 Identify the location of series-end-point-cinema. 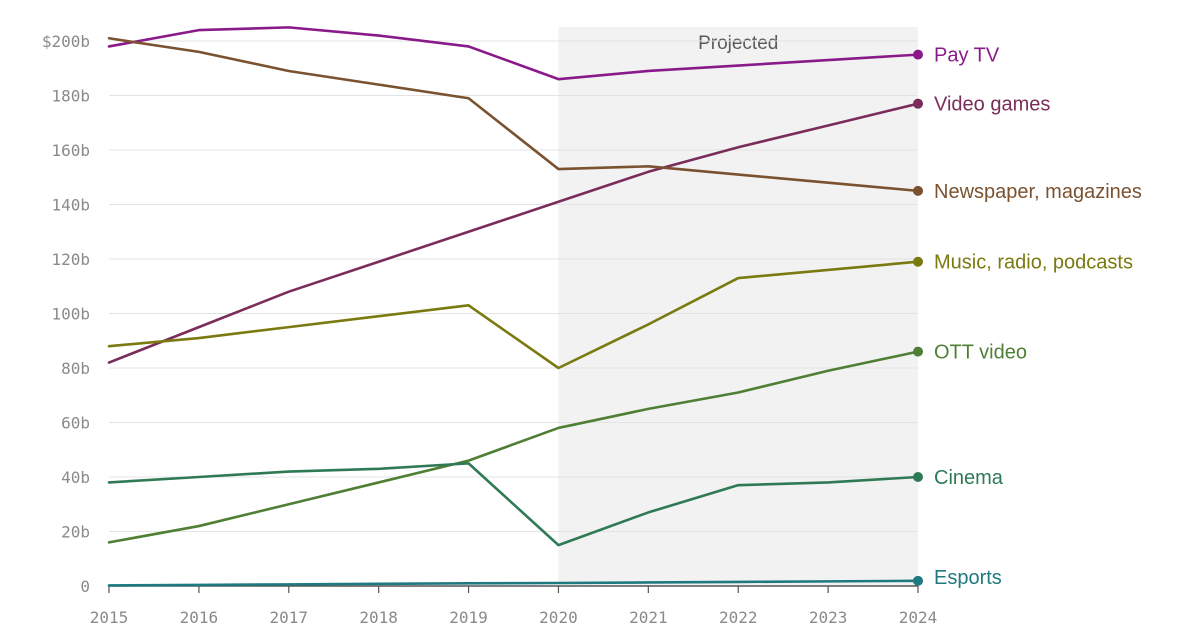
(918, 477).